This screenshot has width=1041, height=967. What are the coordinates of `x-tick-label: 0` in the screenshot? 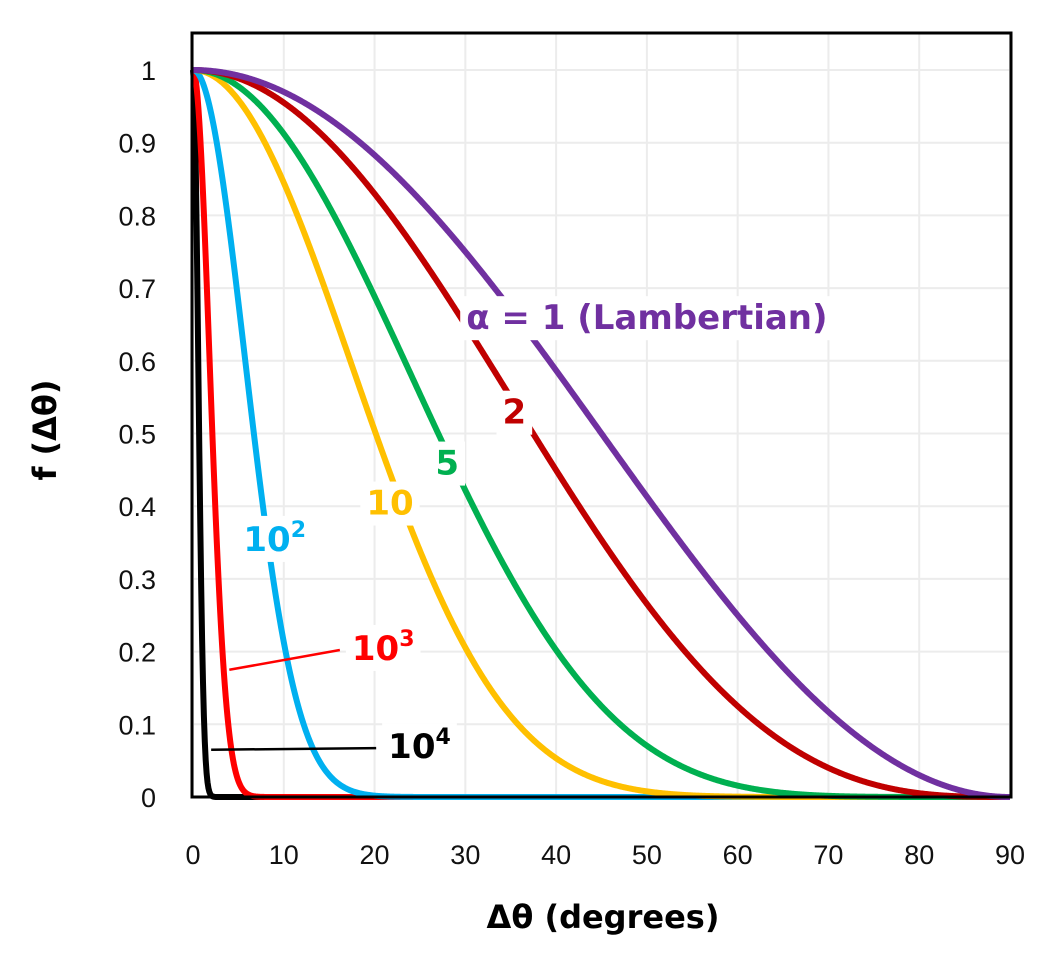 It's located at (192, 855).